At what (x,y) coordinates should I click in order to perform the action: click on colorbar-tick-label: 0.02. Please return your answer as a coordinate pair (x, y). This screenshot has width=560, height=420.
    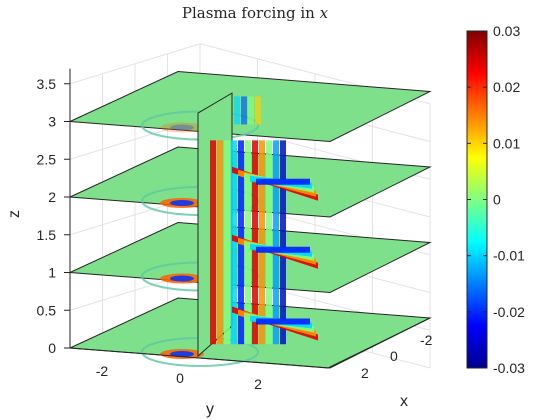
    Looking at the image, I should click on (506, 87).